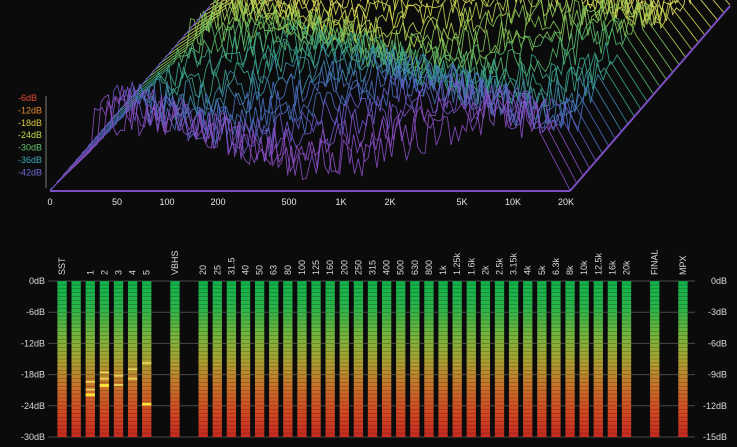 The width and height of the screenshot is (737, 447). I want to click on meter-channel-label: 500, so click(401, 267).